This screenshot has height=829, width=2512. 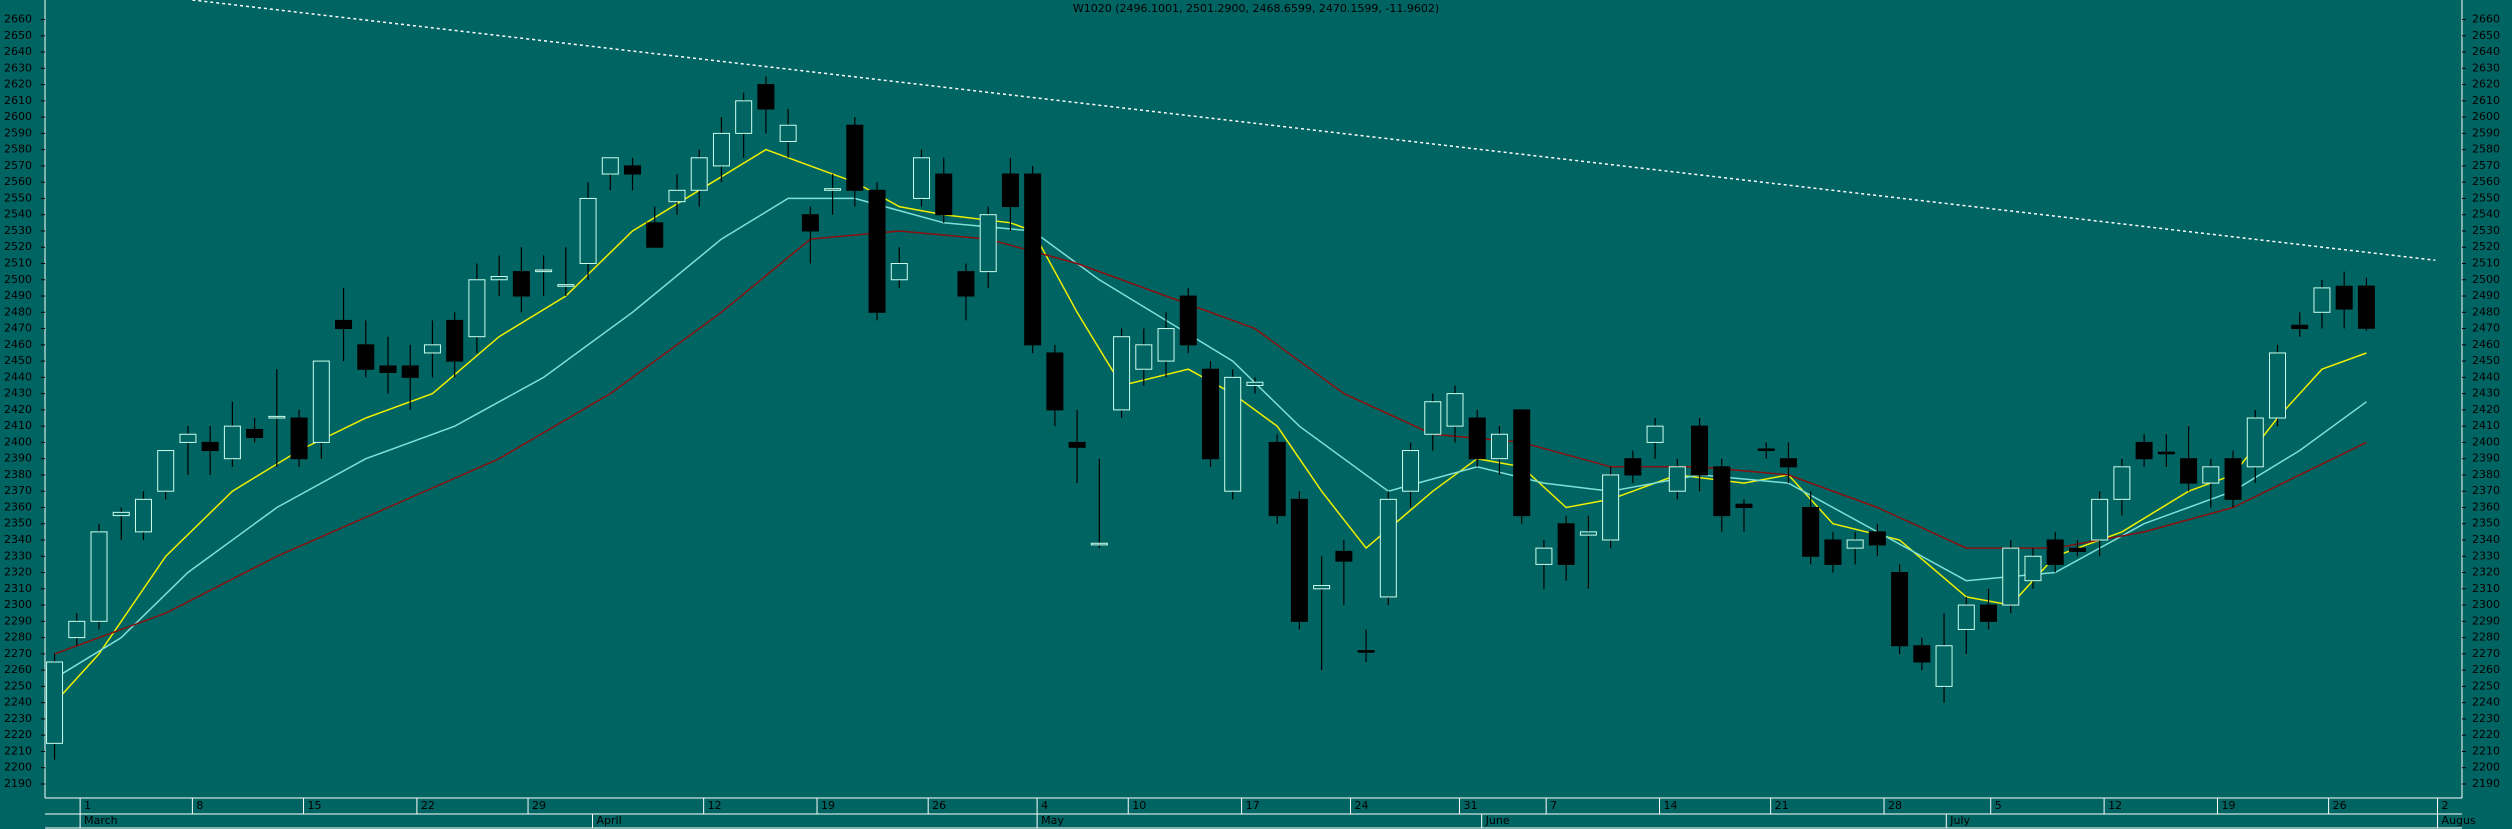 I want to click on y-tick-label: 2360, so click(x=18, y=506).